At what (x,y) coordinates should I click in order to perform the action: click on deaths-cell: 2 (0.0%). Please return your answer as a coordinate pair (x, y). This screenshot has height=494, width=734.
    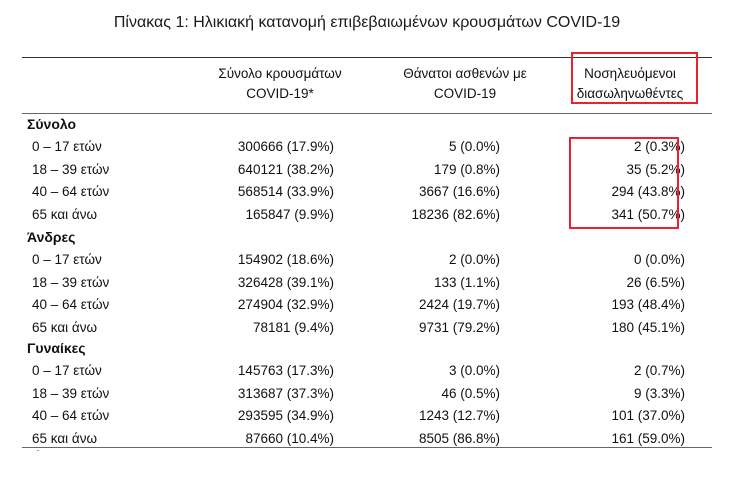
    Looking at the image, I should click on (474, 259).